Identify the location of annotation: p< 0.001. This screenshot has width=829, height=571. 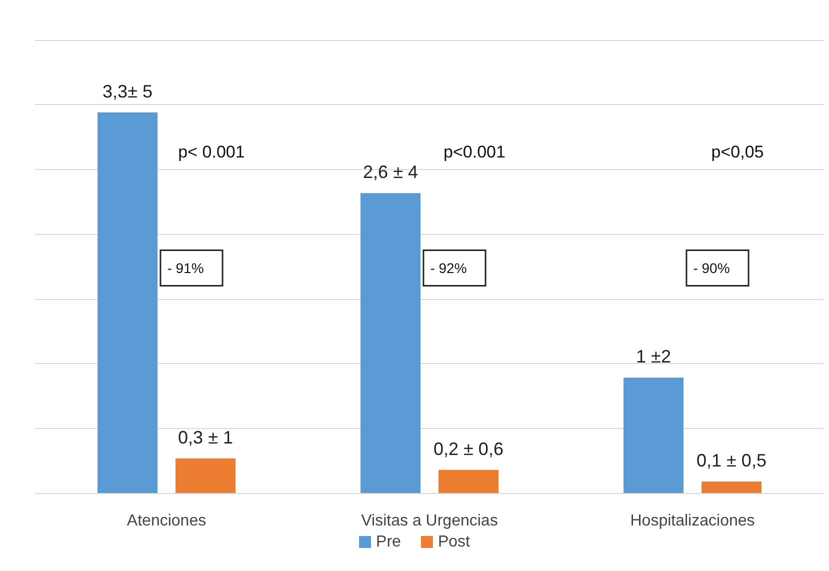
(211, 152).